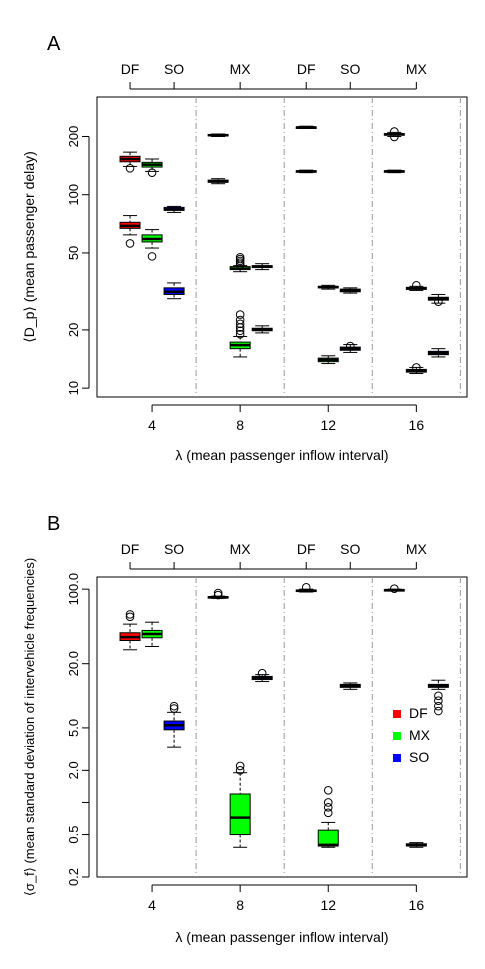 The height and width of the screenshot is (969, 485). Describe the element at coordinates (417, 425) in the screenshot. I see `x-tick-label: 16` at that location.